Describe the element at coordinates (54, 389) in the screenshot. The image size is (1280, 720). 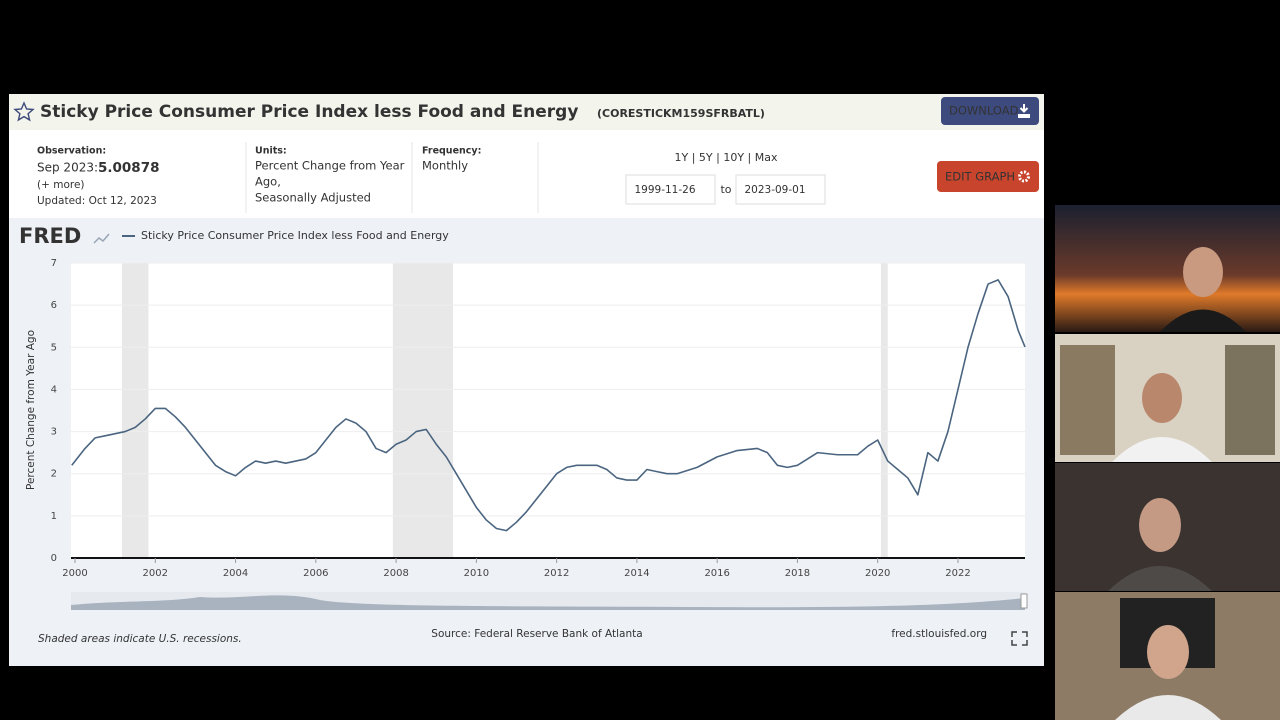
I see `y-tick-label: 4` at that location.